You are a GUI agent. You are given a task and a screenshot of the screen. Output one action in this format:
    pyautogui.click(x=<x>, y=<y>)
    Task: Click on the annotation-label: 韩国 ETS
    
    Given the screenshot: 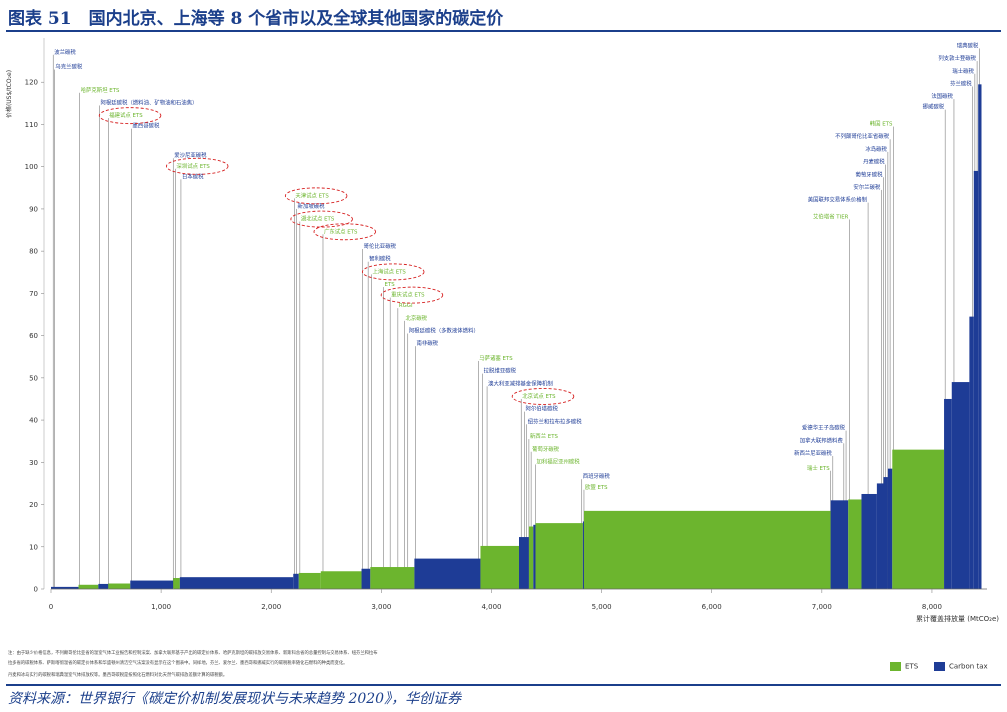 What is the action you would take?
    pyautogui.click(x=881, y=124)
    